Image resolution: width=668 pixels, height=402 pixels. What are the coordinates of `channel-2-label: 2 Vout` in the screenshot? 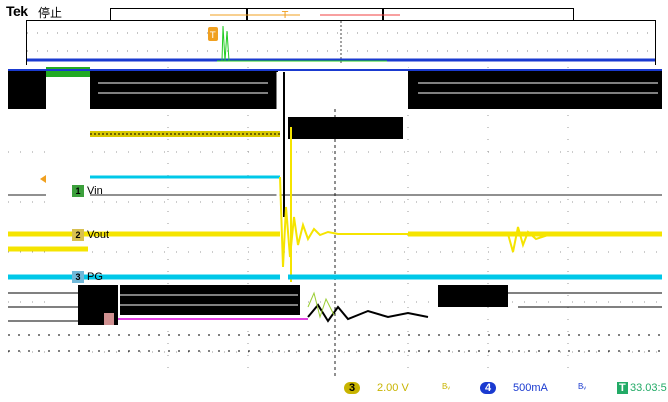 It's located at (90, 235).